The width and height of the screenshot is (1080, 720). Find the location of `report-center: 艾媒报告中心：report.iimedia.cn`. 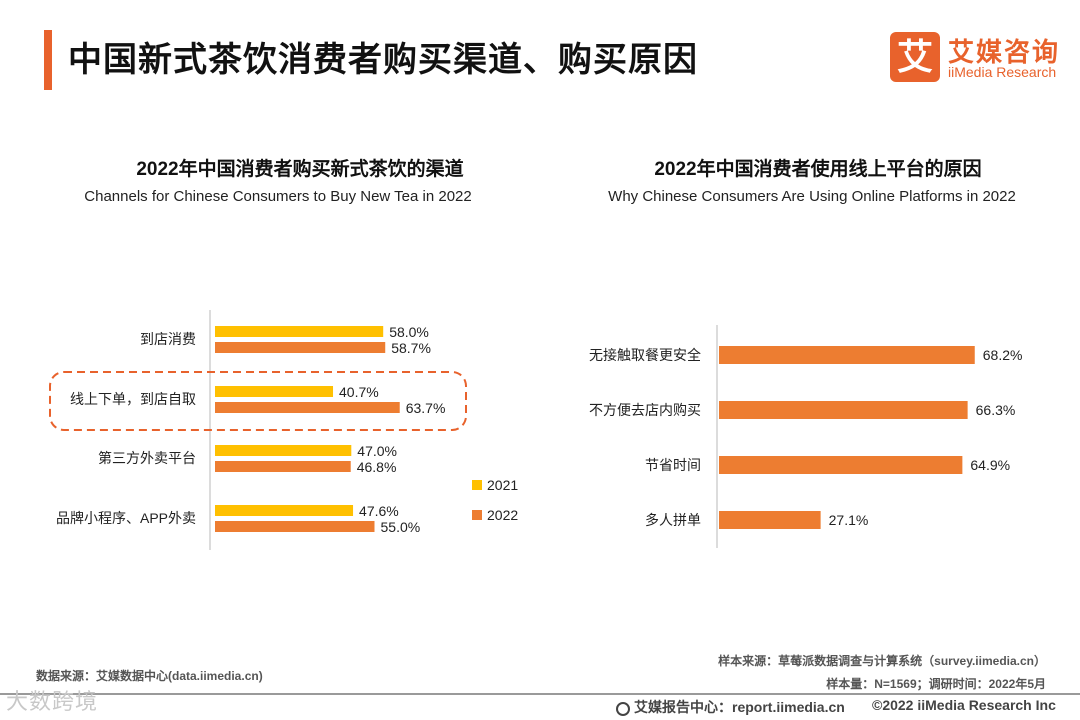

report-center: 艾媒报告中心：report.iimedia.cn is located at coordinates (730, 707).